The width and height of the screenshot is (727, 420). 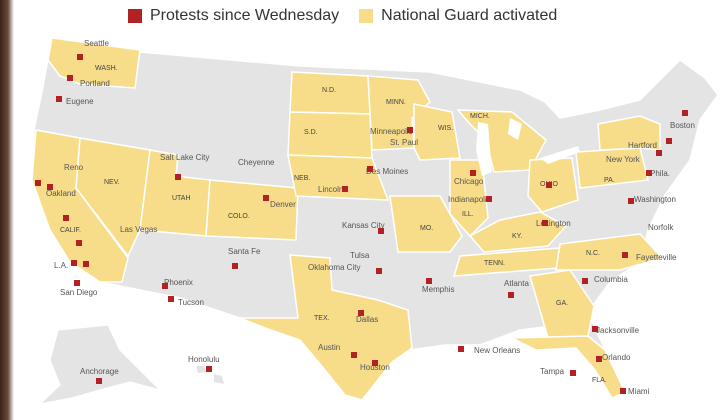 I want to click on city-label: Jacksonville, so click(x=618, y=330).